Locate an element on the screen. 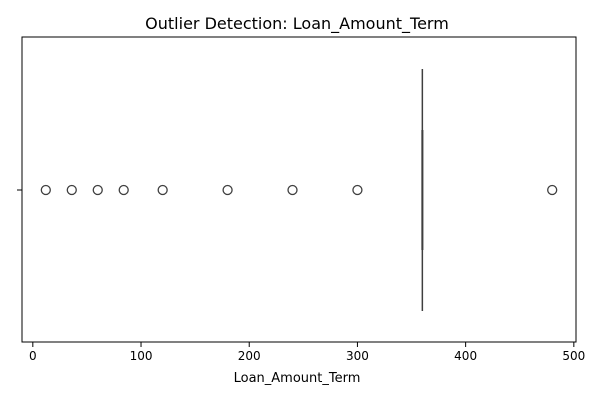  x-axis: 0 100 200 300 400 500 is located at coordinates (307, 352).